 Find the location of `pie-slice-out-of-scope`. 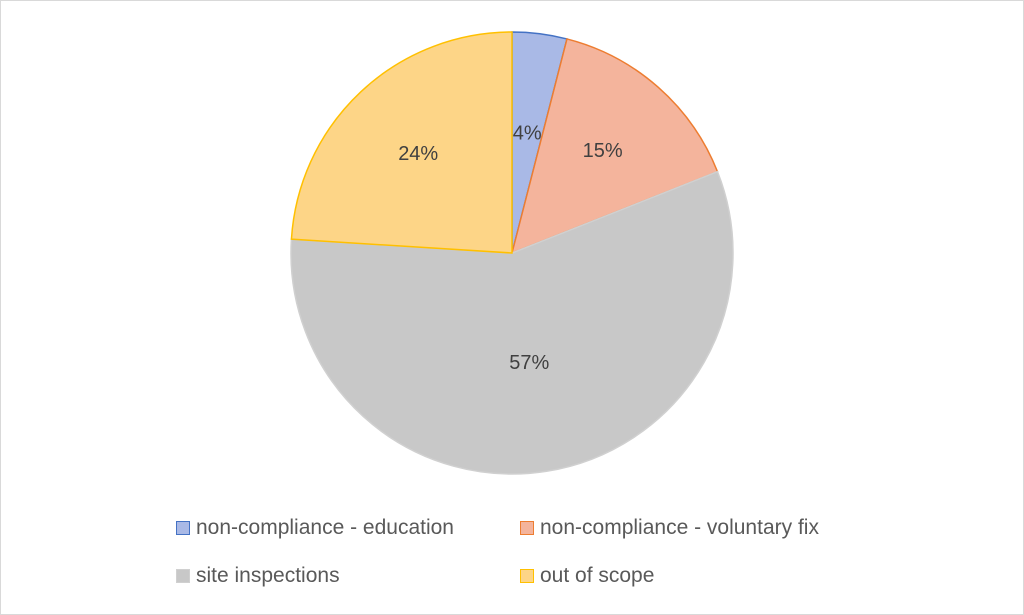

pie-slice-out-of-scope is located at coordinates (401, 142).